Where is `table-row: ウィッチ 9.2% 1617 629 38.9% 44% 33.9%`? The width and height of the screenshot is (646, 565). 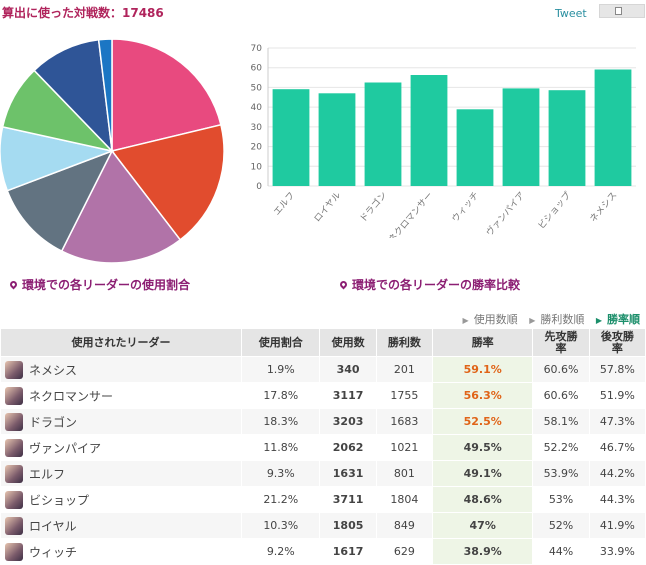 table-row: ウィッチ 9.2% 1617 629 38.9% 44% 33.9% is located at coordinates (323, 551).